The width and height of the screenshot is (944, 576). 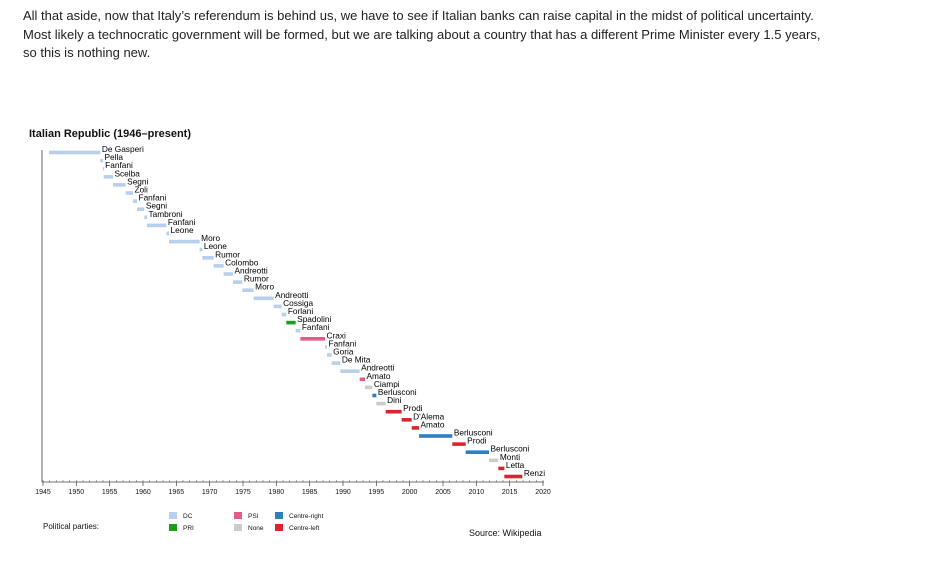 I want to click on x-tick-label: 1950, so click(x=77, y=492).